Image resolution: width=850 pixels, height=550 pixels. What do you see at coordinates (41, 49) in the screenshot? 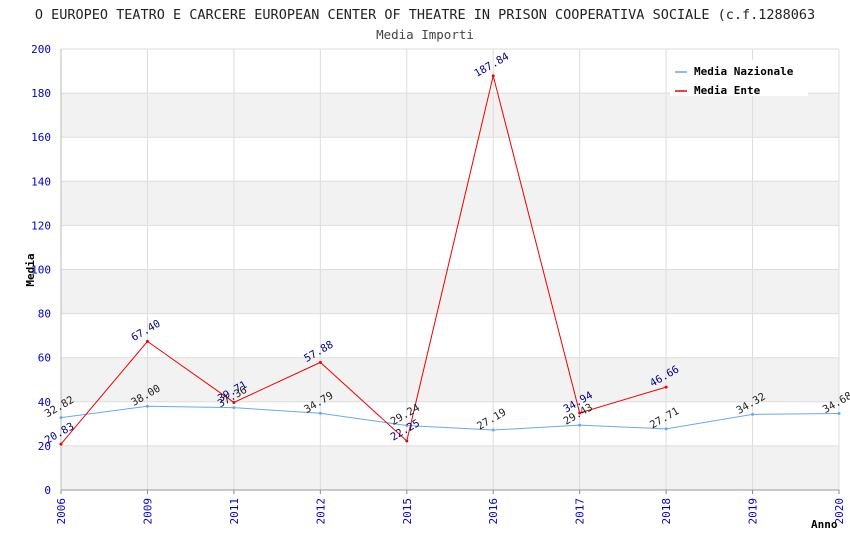
I see `y-tick-label: 200` at bounding box center [41, 49].